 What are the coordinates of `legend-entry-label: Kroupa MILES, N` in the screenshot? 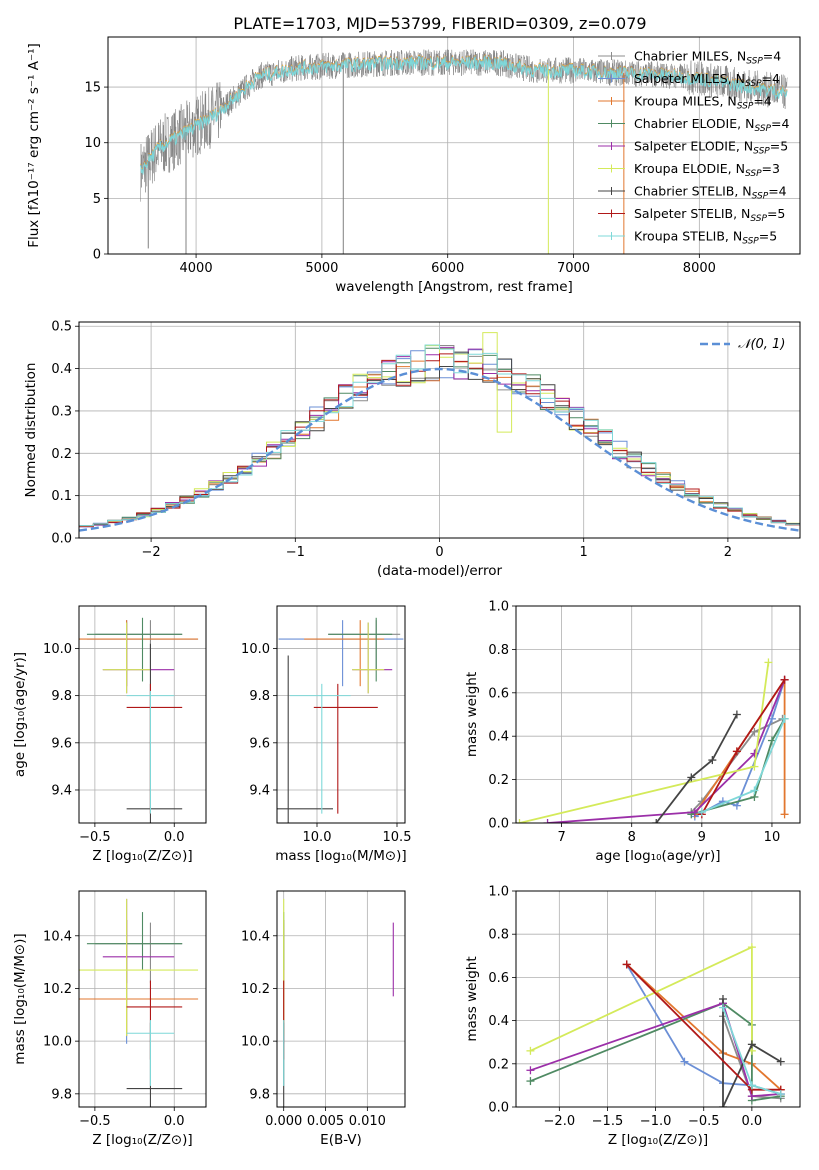 It's located at (685, 101).